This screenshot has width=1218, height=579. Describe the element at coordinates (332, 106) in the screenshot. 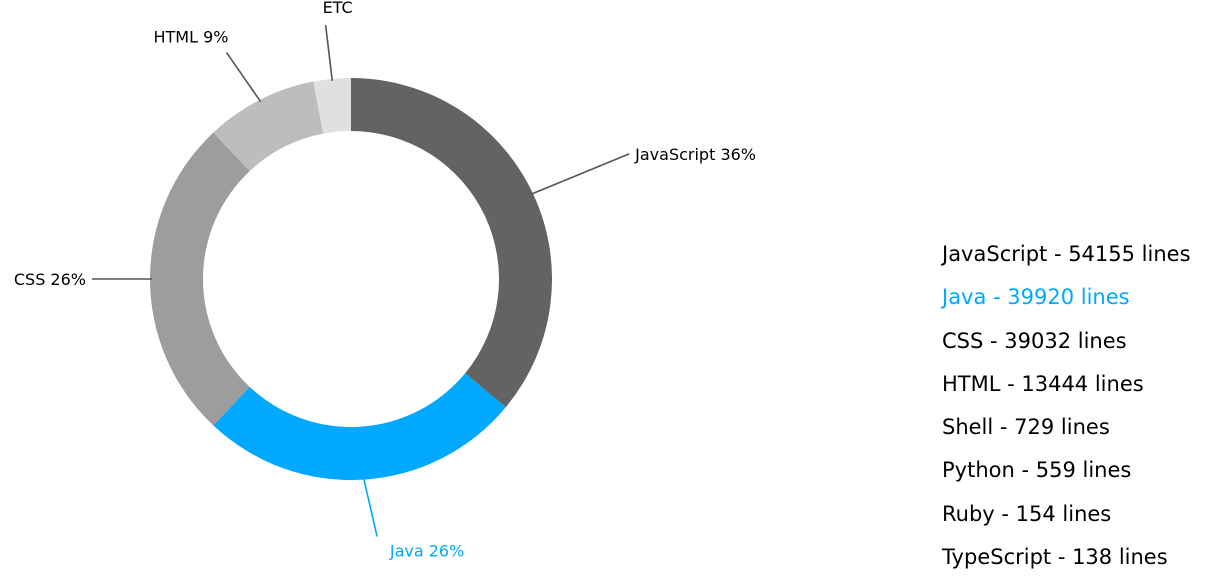

I see `slice-etc` at that location.